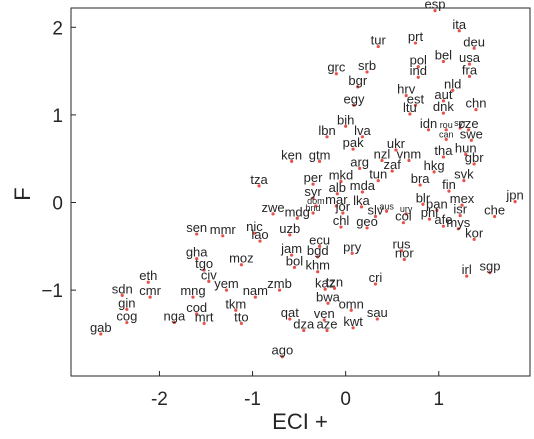 The width and height of the screenshot is (534, 439). What do you see at coordinates (474, 232) in the screenshot?
I see `point-label: kor` at bounding box center [474, 232].